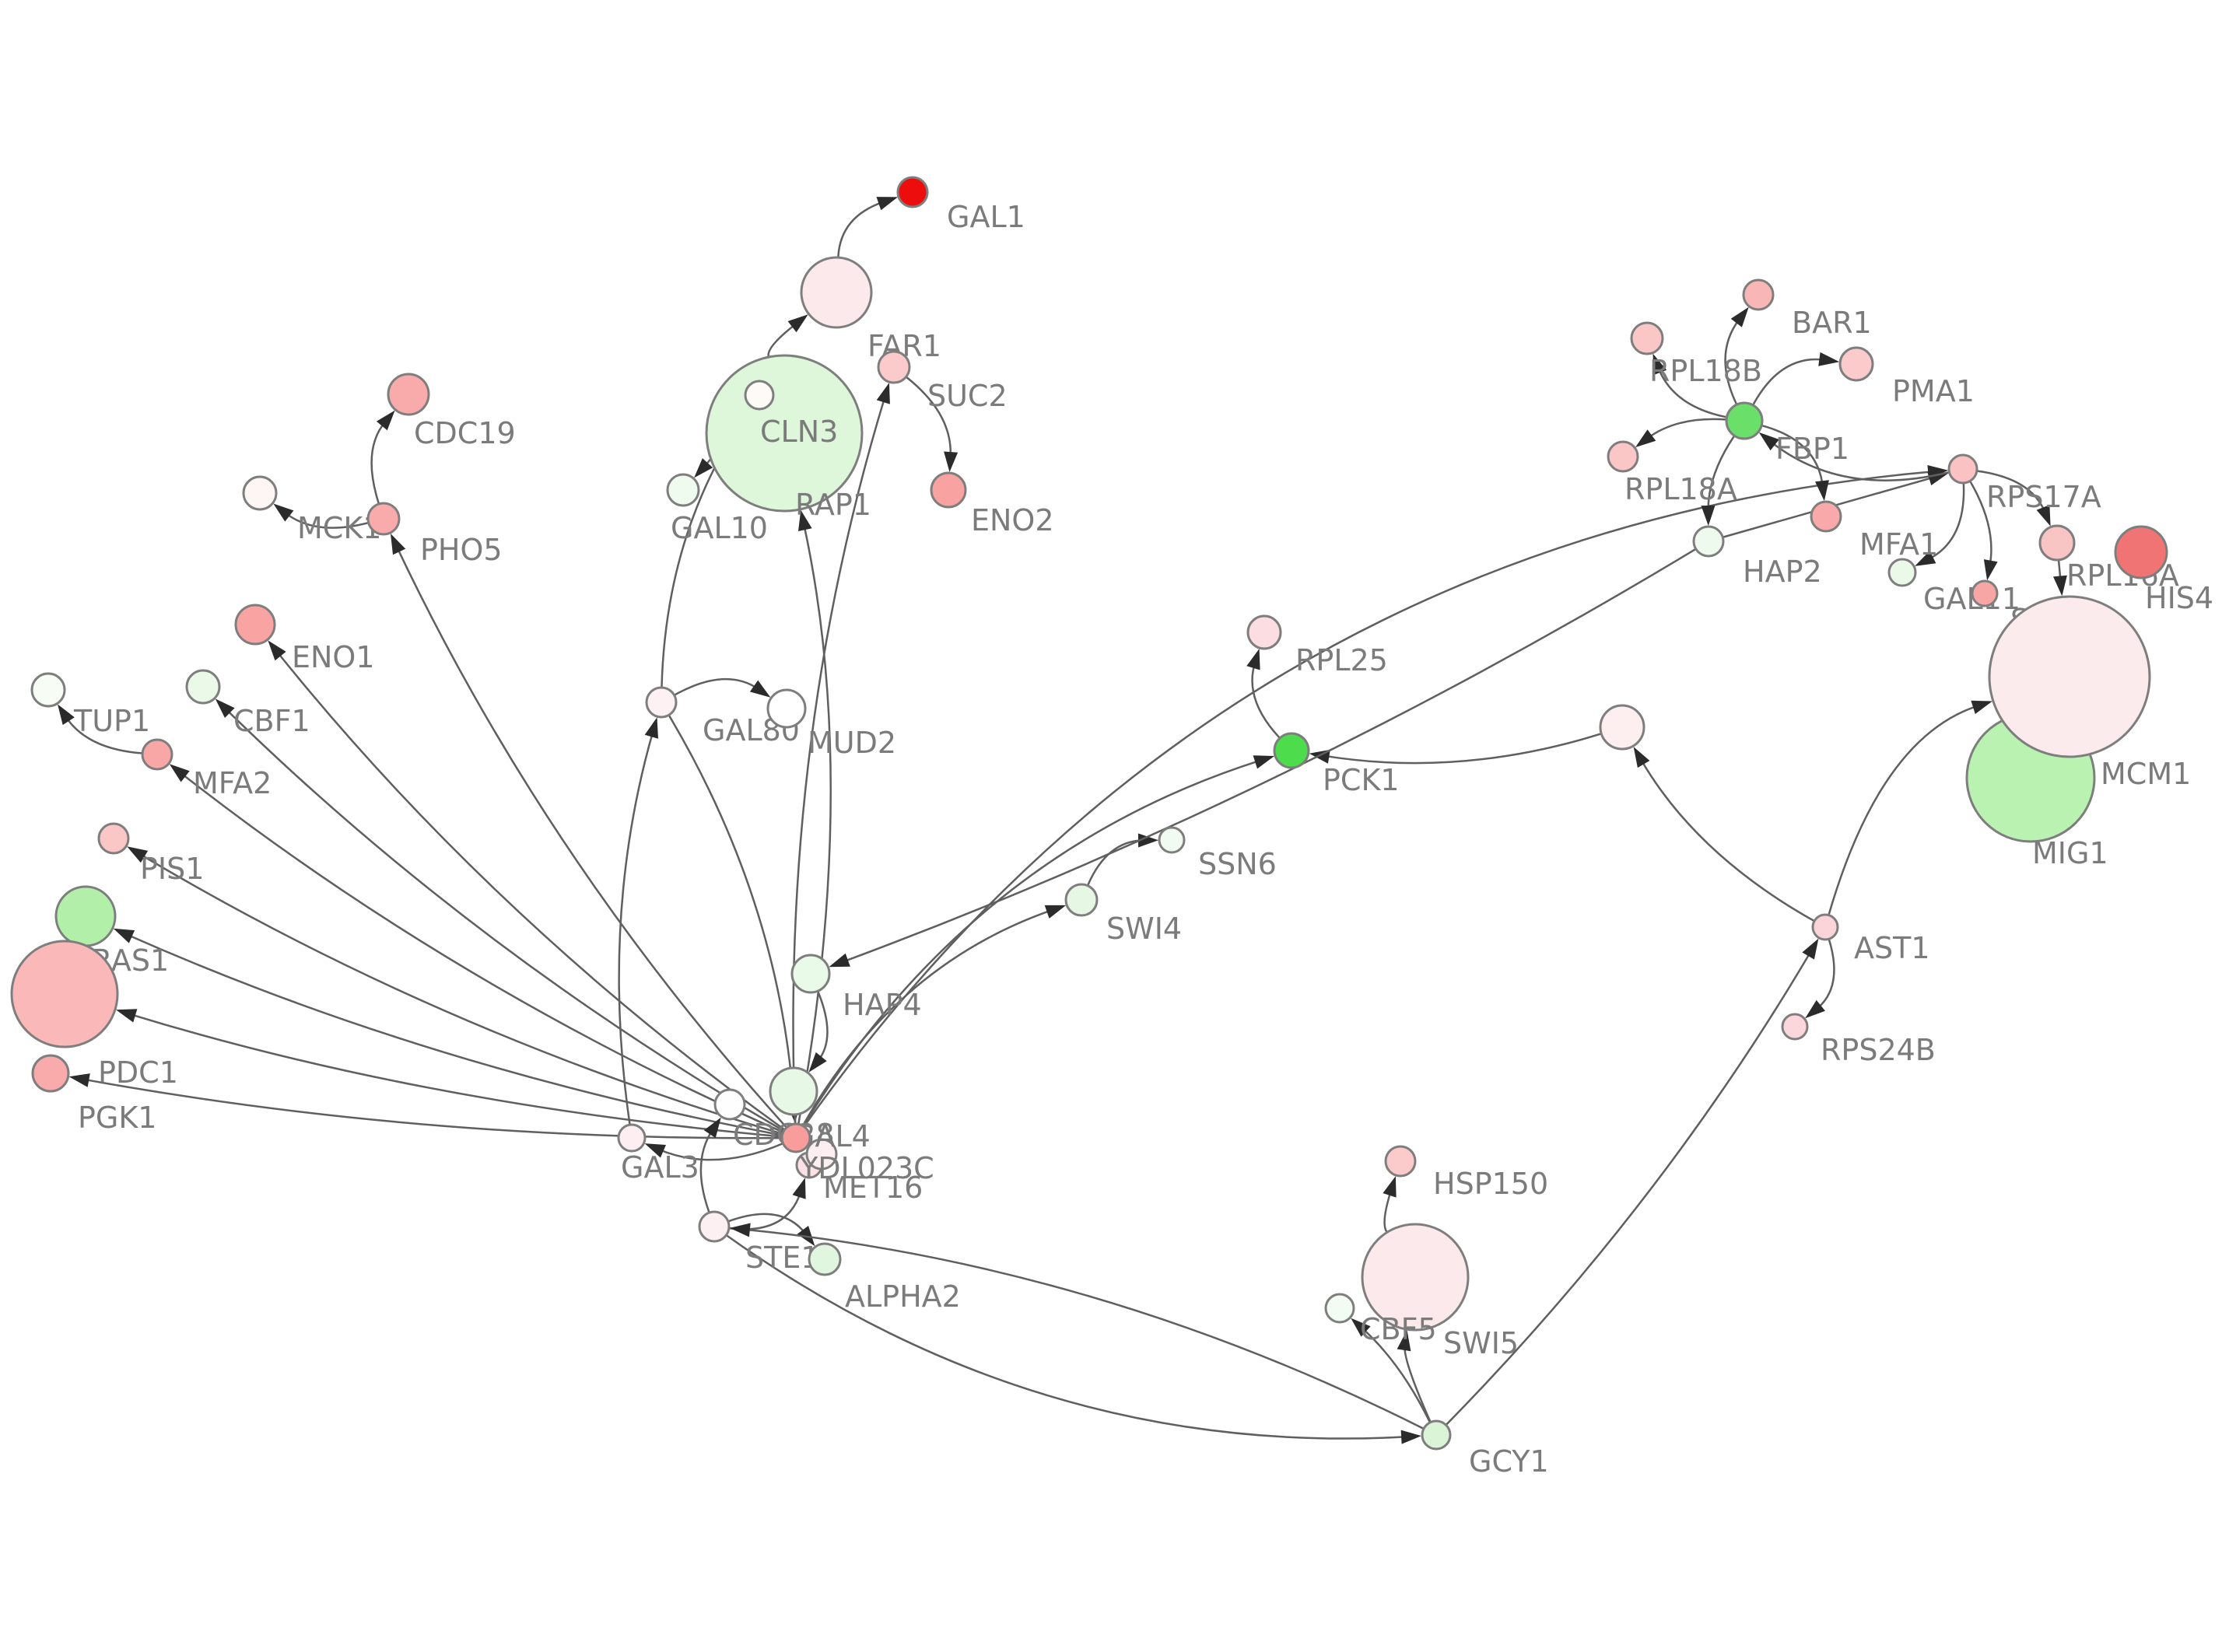  Describe the element at coordinates (793, 1091) in the screenshot. I see `node-G1` at that location.